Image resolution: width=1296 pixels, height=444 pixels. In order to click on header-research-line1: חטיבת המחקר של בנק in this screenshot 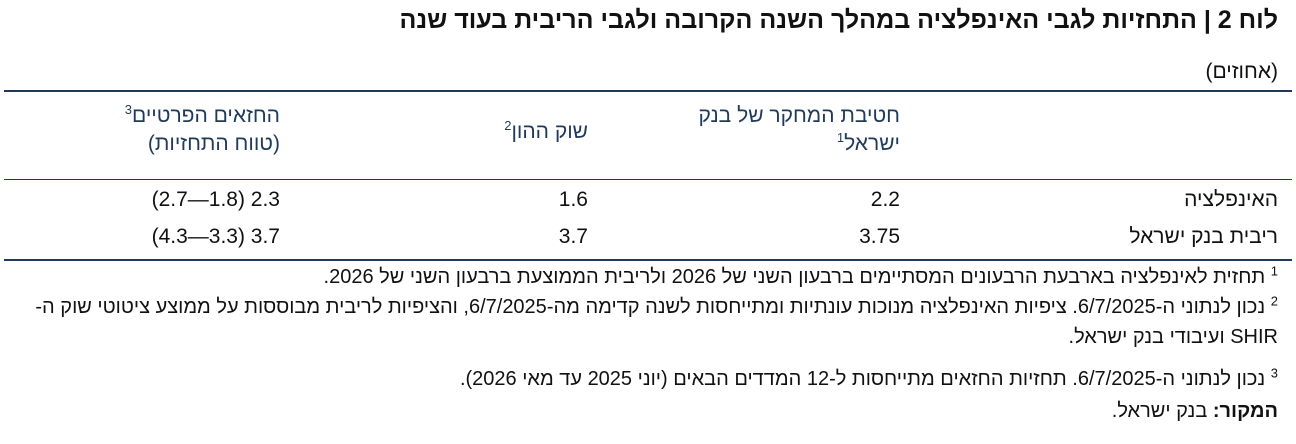, I will do `click(799, 115)`.